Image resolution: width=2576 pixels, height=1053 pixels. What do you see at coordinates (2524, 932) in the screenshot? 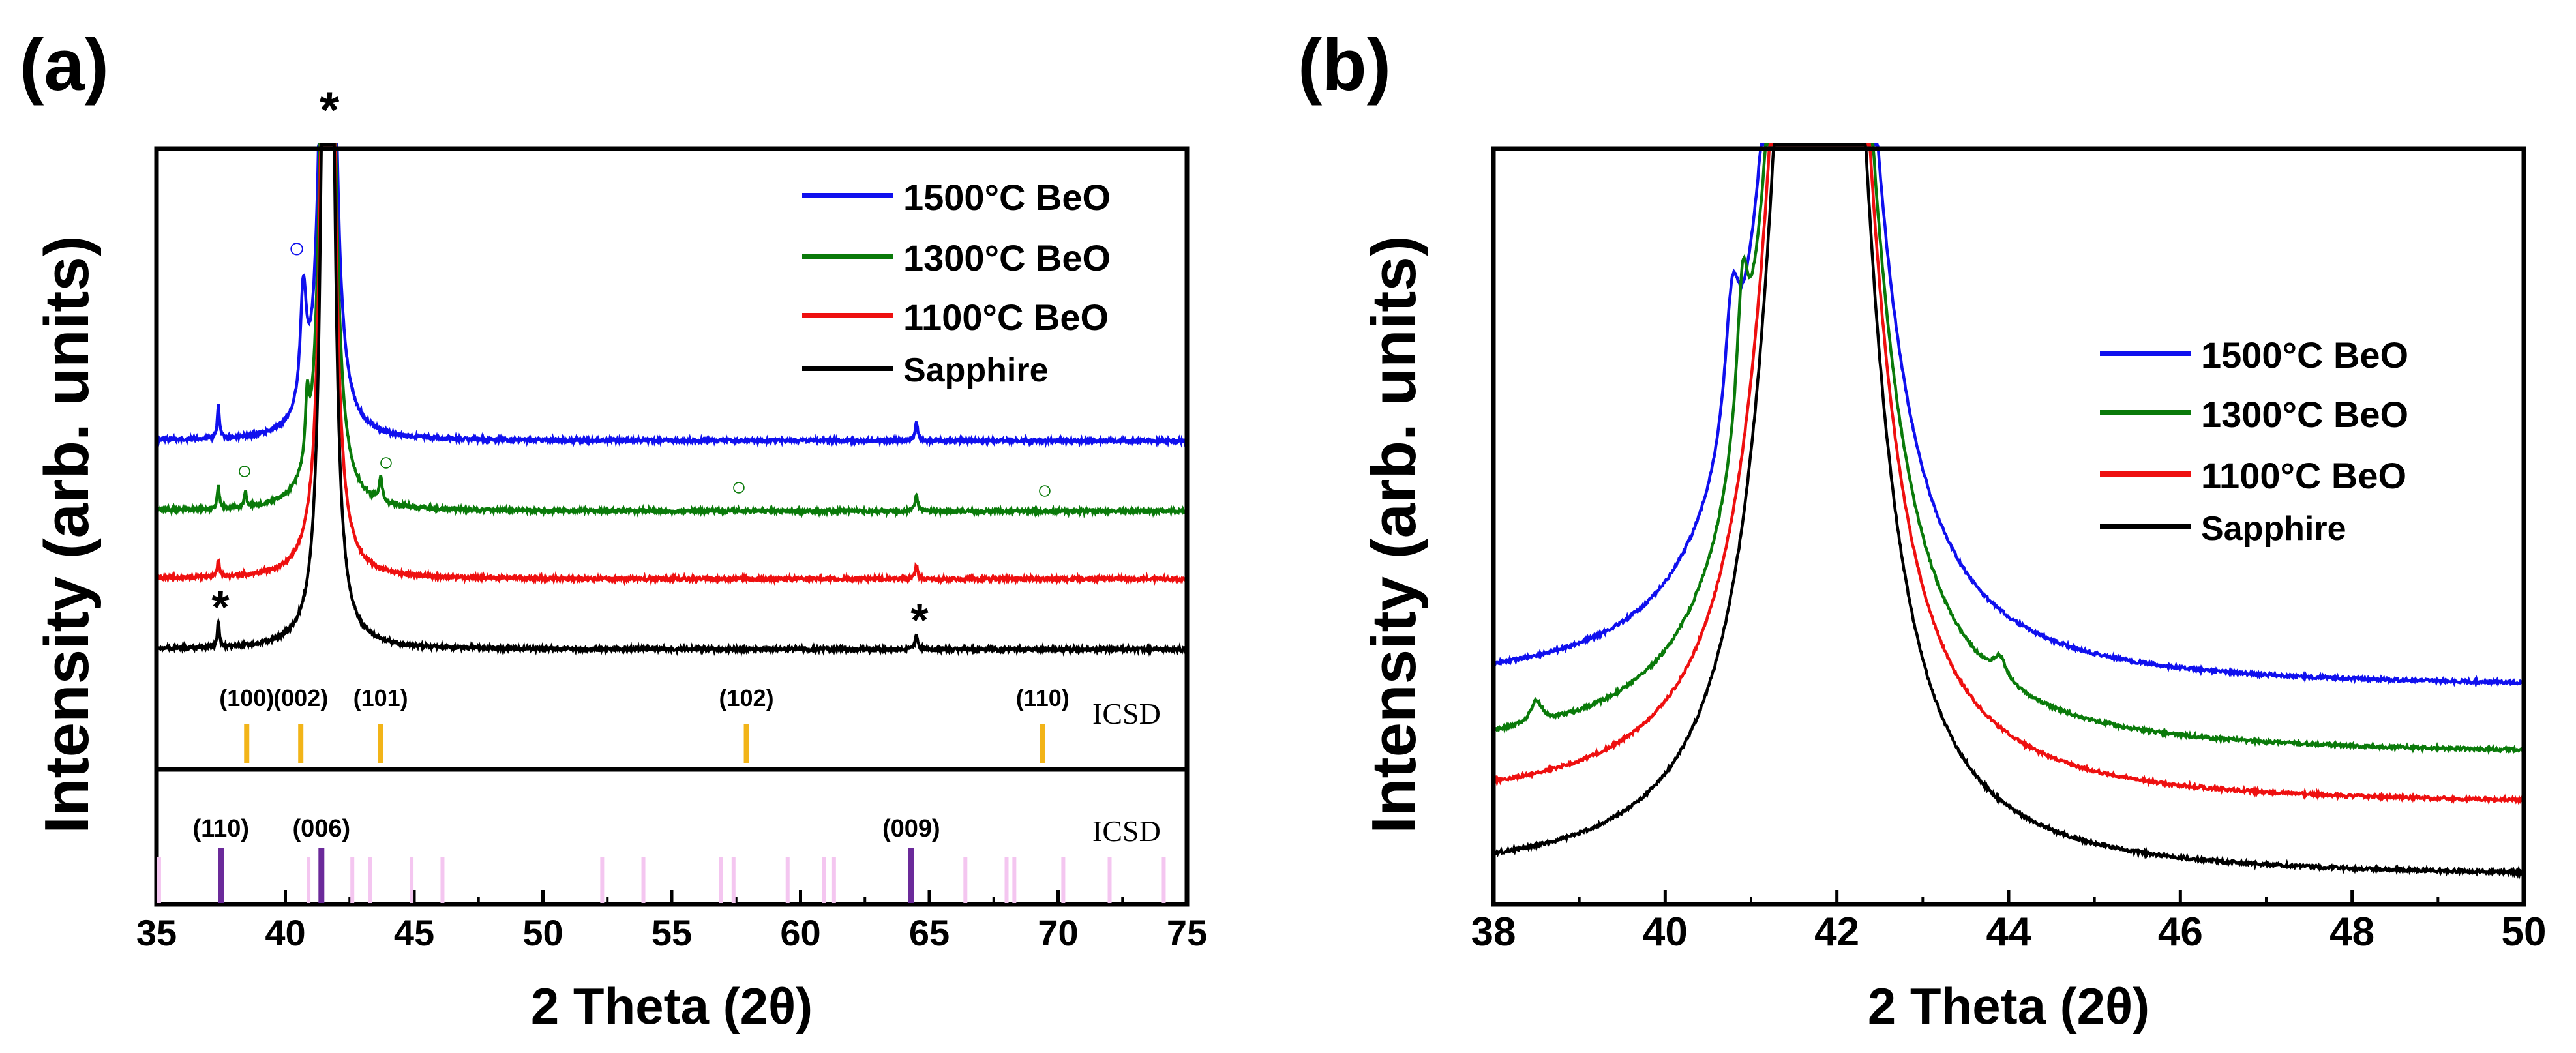
I see `b-xtick-label: 50` at bounding box center [2524, 932].